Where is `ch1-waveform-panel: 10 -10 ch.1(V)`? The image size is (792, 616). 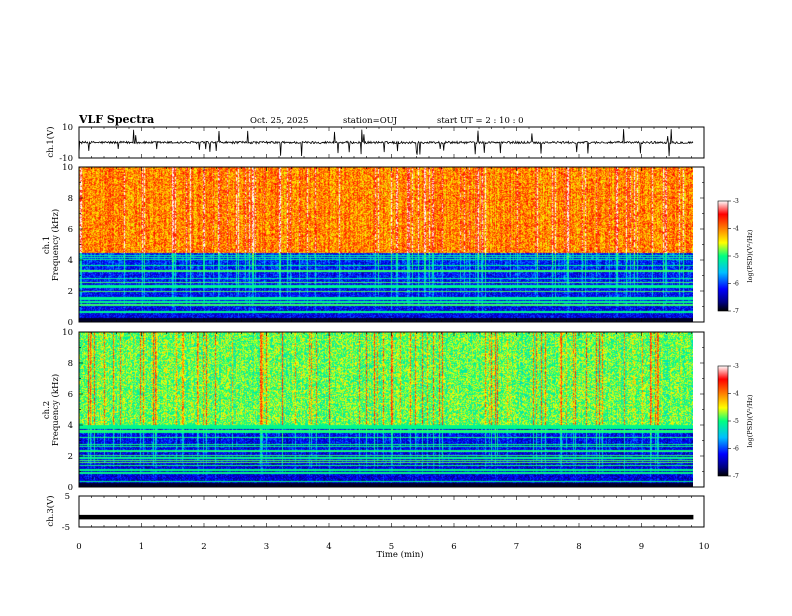 ch1-waveform-panel: 10 -10 ch.1(V) is located at coordinates (375, 143).